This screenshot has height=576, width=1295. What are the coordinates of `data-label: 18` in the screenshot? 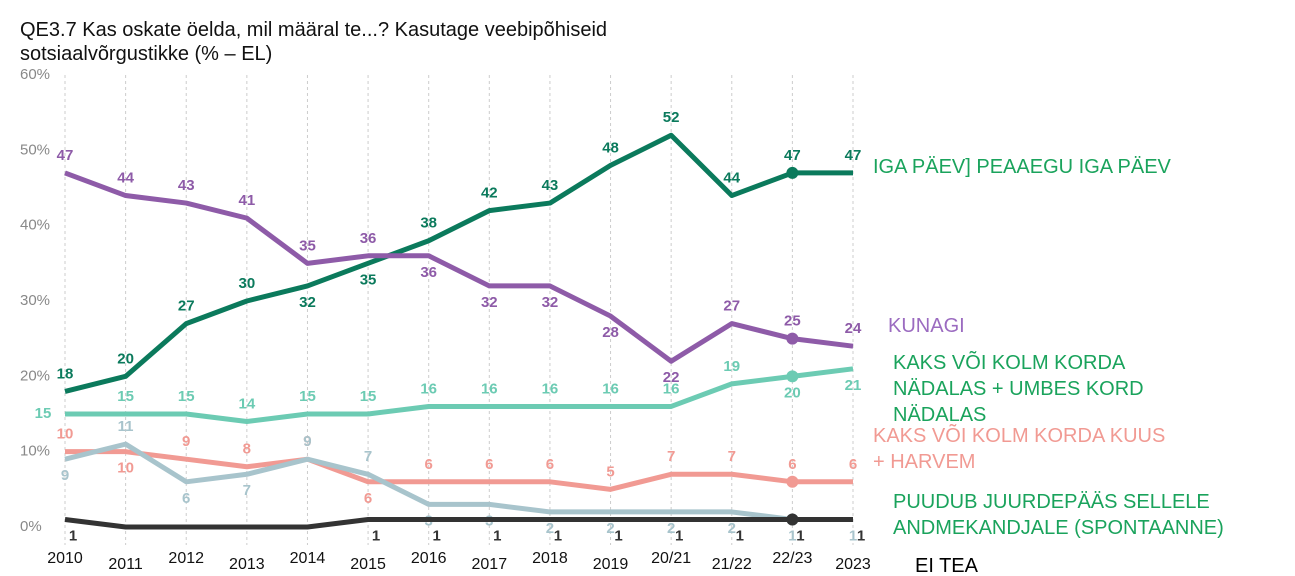 It's located at (65, 373).